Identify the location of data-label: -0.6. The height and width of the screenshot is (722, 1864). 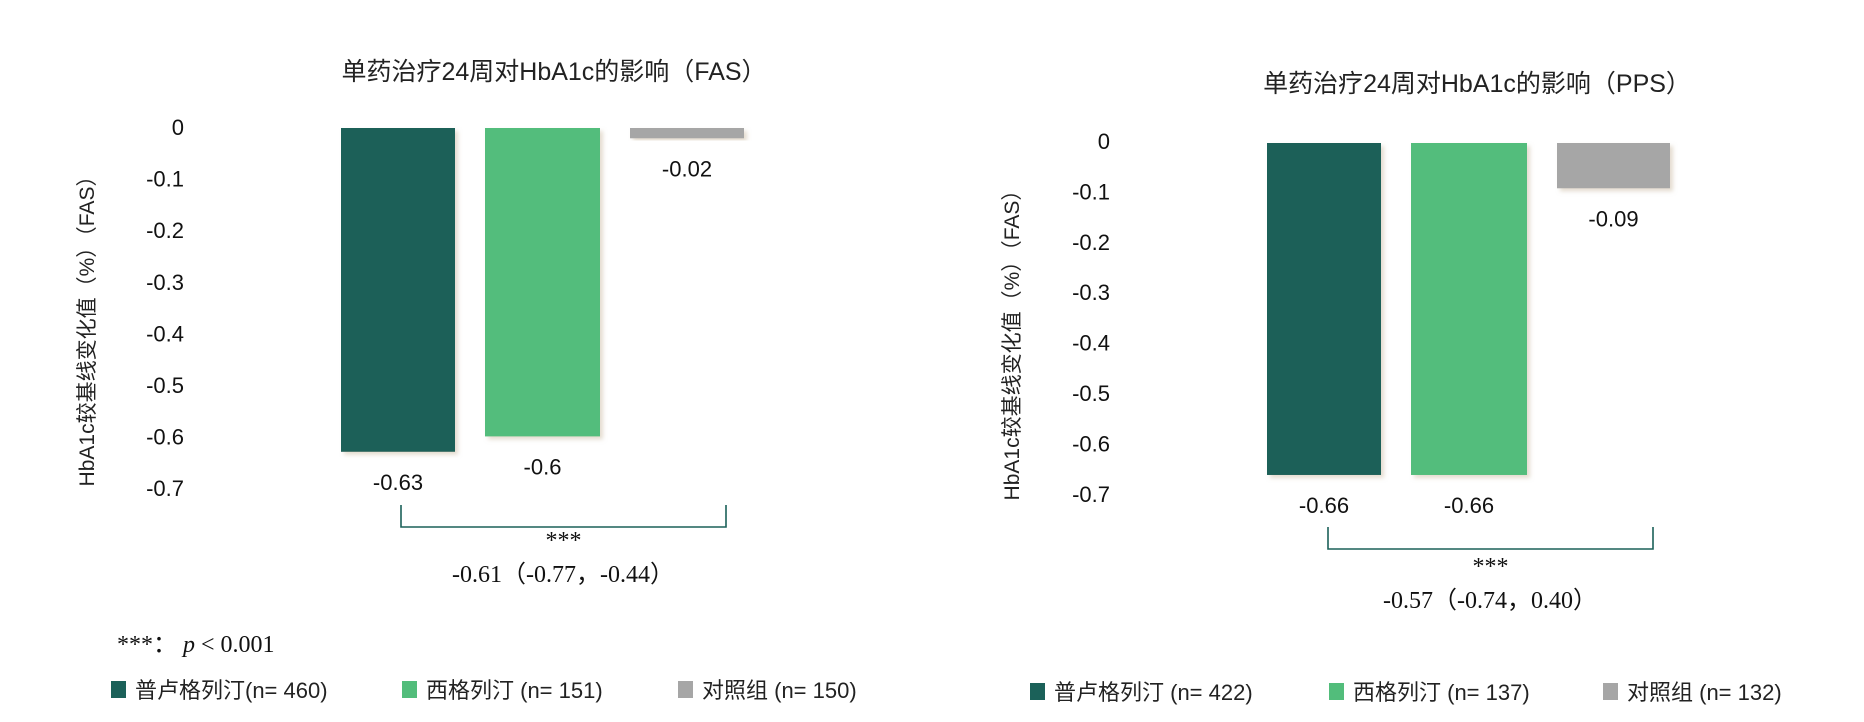
(543, 466).